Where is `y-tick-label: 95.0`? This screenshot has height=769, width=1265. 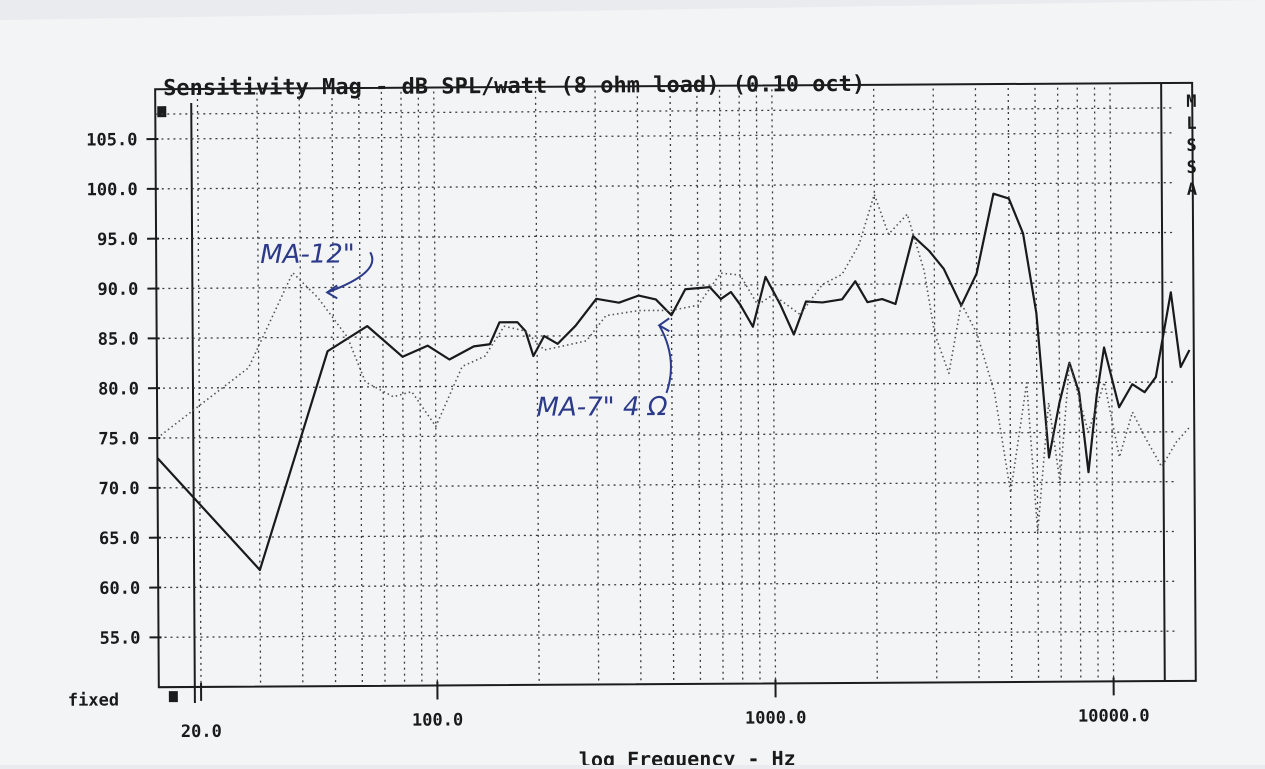 y-tick-label: 95.0 is located at coordinates (117, 240).